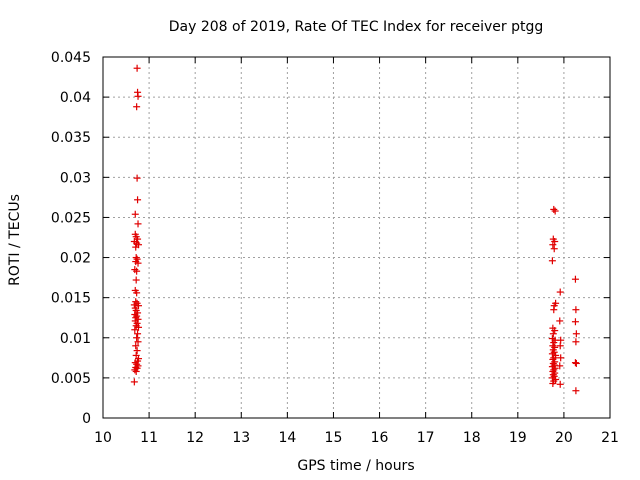  I want to click on x-tick-label: 19, so click(518, 438).